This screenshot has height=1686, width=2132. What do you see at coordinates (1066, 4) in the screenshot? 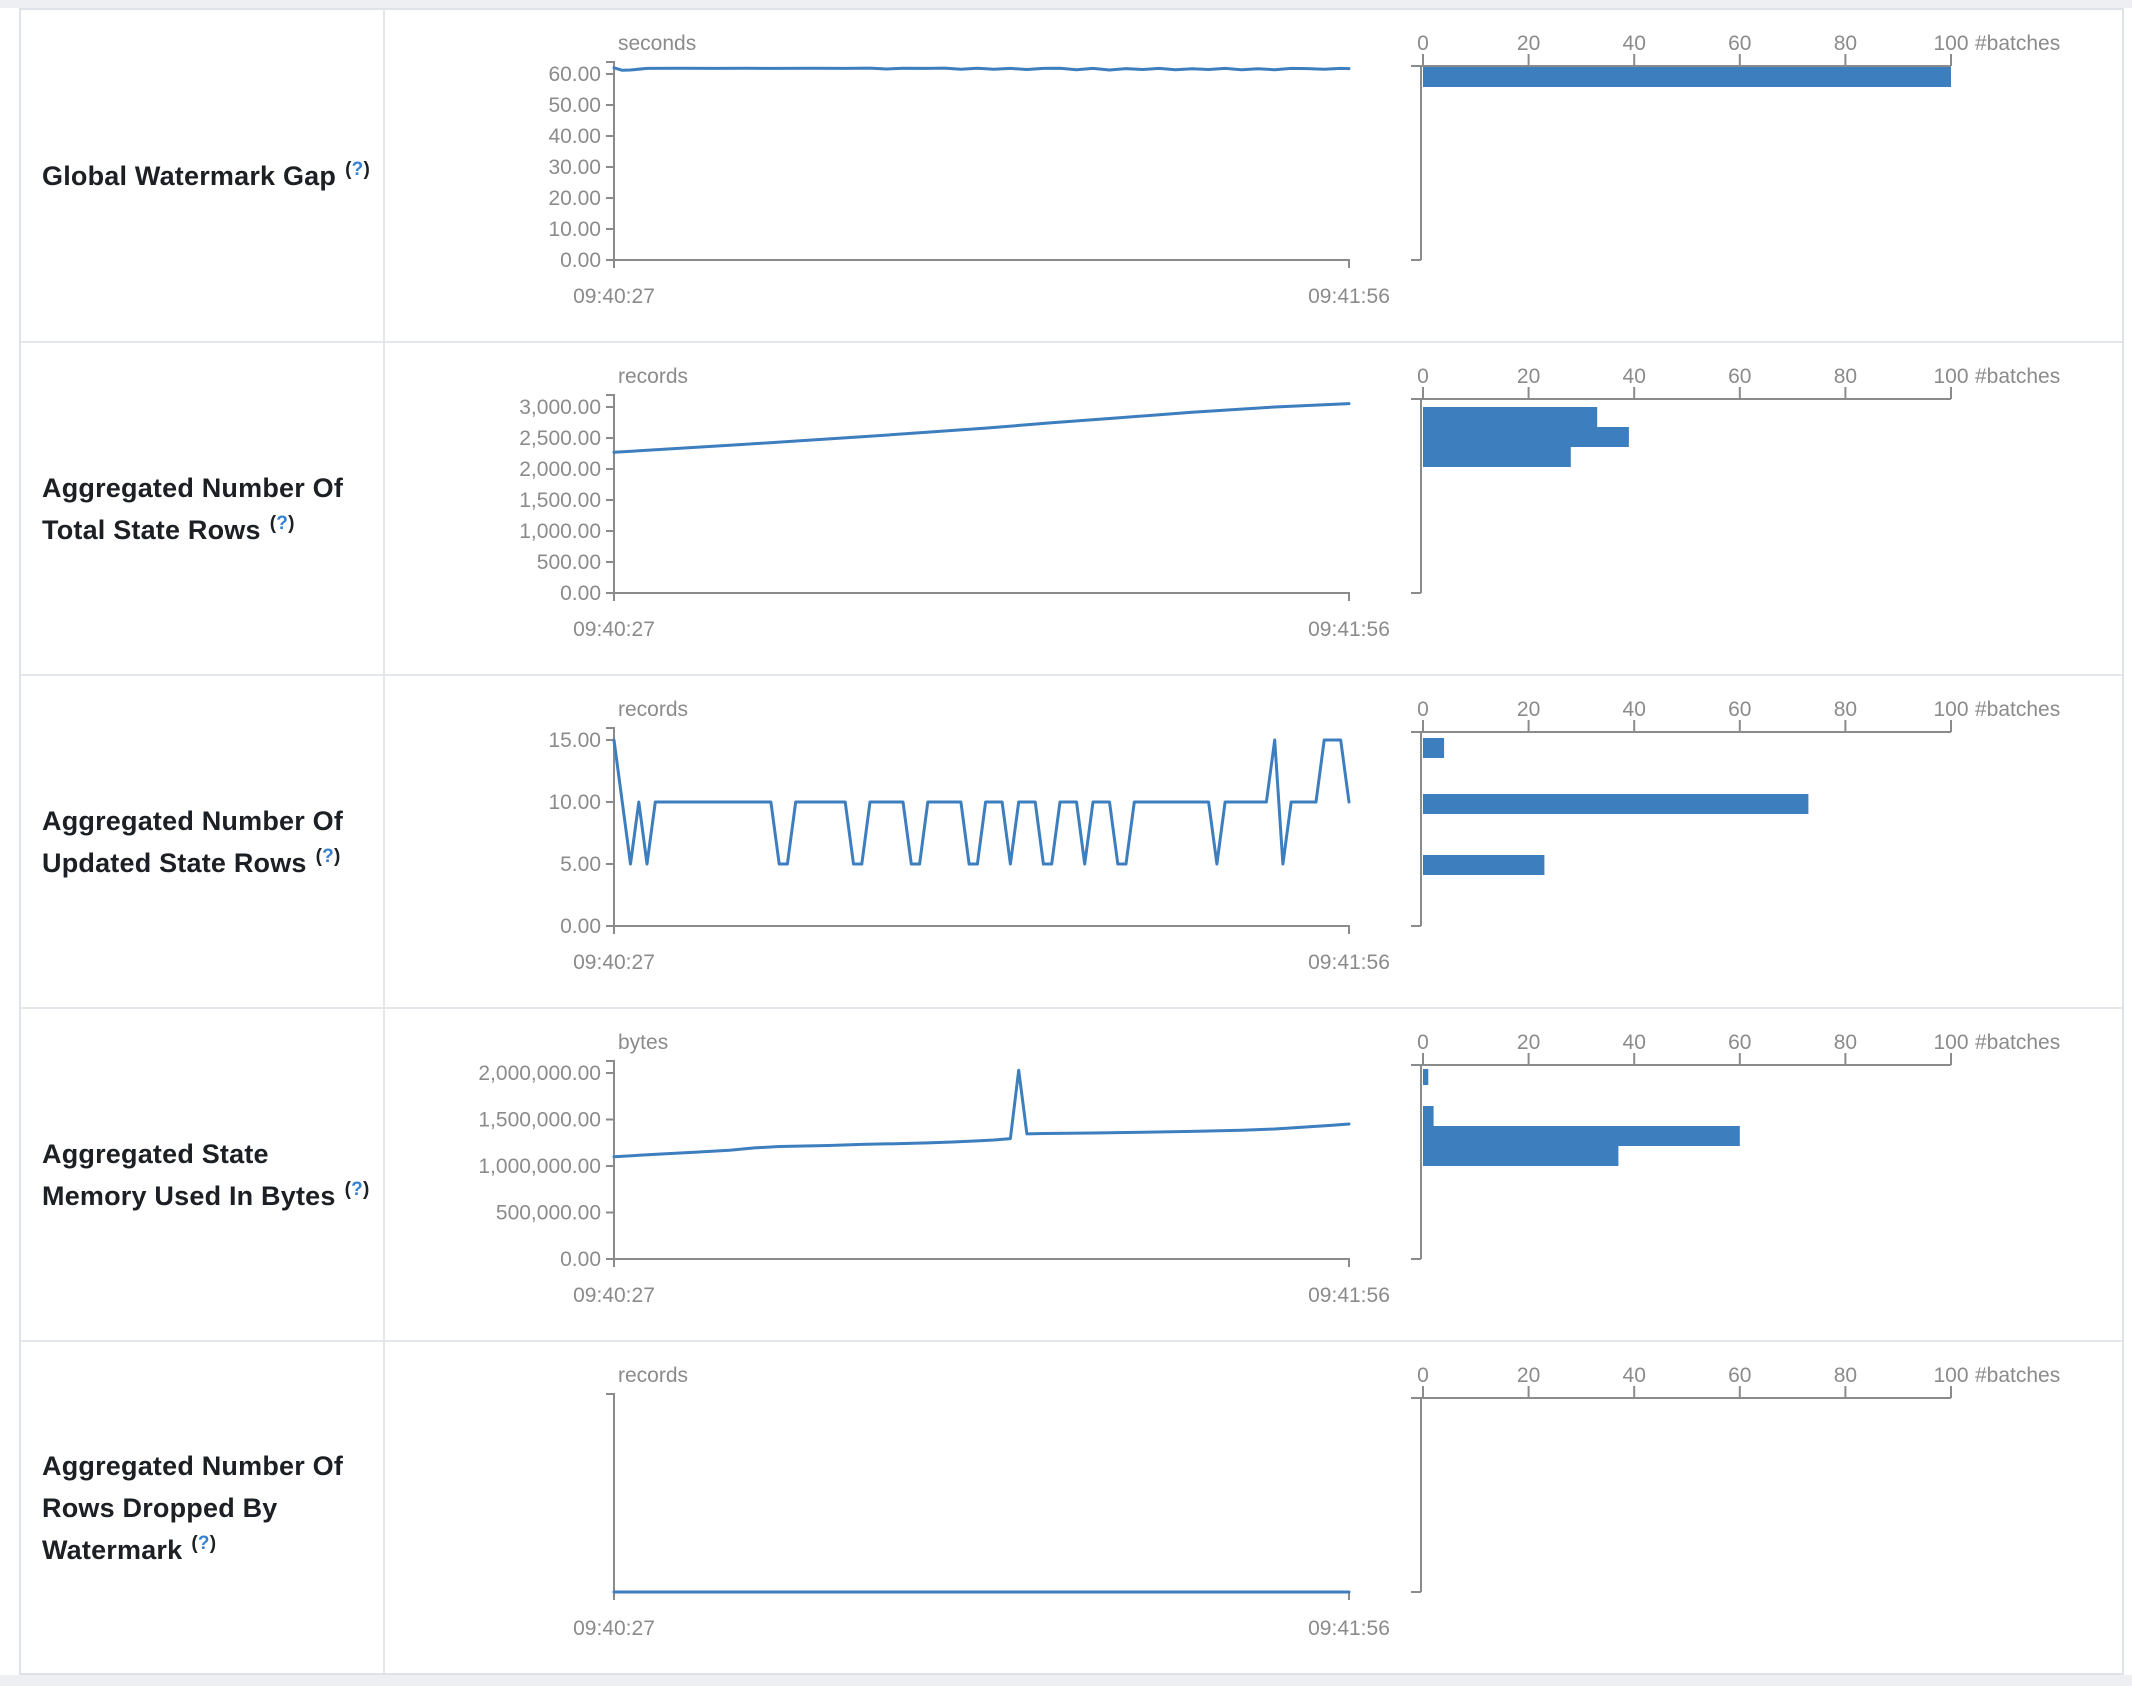
I see `page-top-divider` at bounding box center [1066, 4].